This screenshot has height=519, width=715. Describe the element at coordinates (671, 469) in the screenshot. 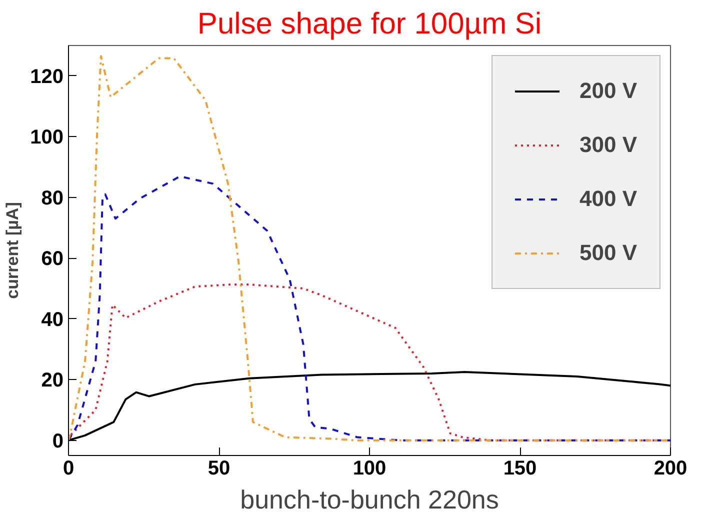

I see `x-tick-label: 200` at that location.